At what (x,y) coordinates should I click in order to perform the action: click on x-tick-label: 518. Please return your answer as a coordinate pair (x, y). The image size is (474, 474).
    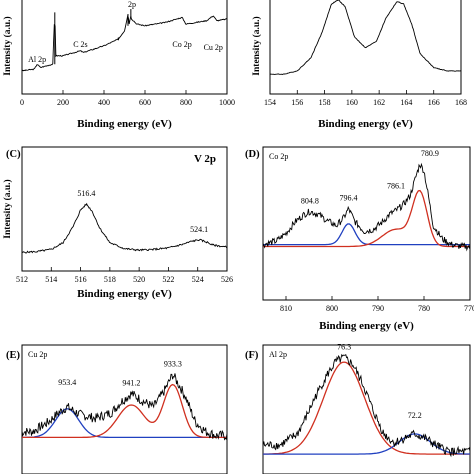
    Looking at the image, I should click on (110, 279).